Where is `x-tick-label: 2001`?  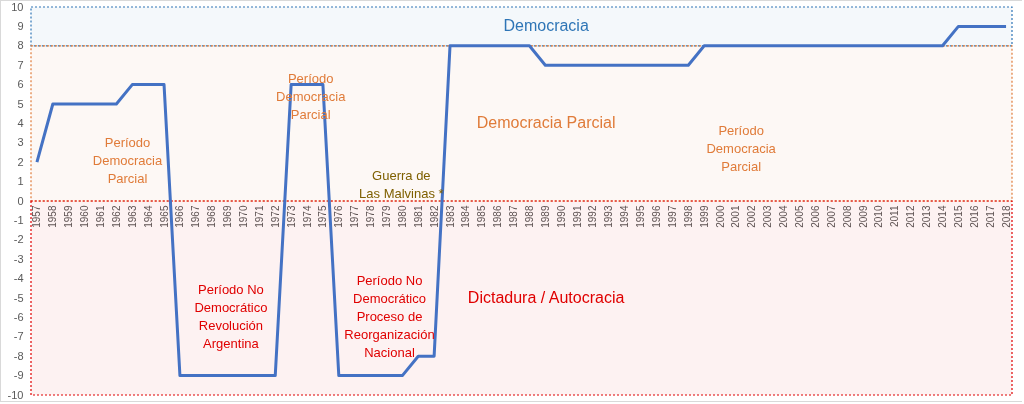 x-tick-label: 2001 is located at coordinates (736, 216).